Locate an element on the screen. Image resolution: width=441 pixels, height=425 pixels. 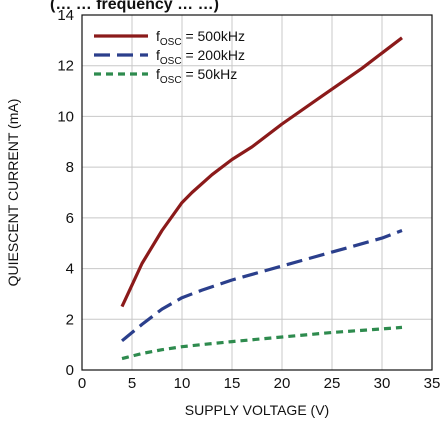
y-tick-labels: 0 2 4 6 8 10 12 14 is located at coordinates (65, 193).